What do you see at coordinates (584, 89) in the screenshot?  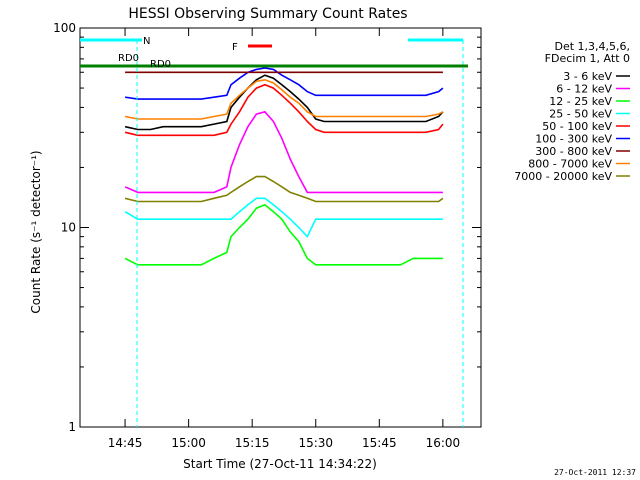 I see `legend-label: 6 - 12 keV` at bounding box center [584, 89].